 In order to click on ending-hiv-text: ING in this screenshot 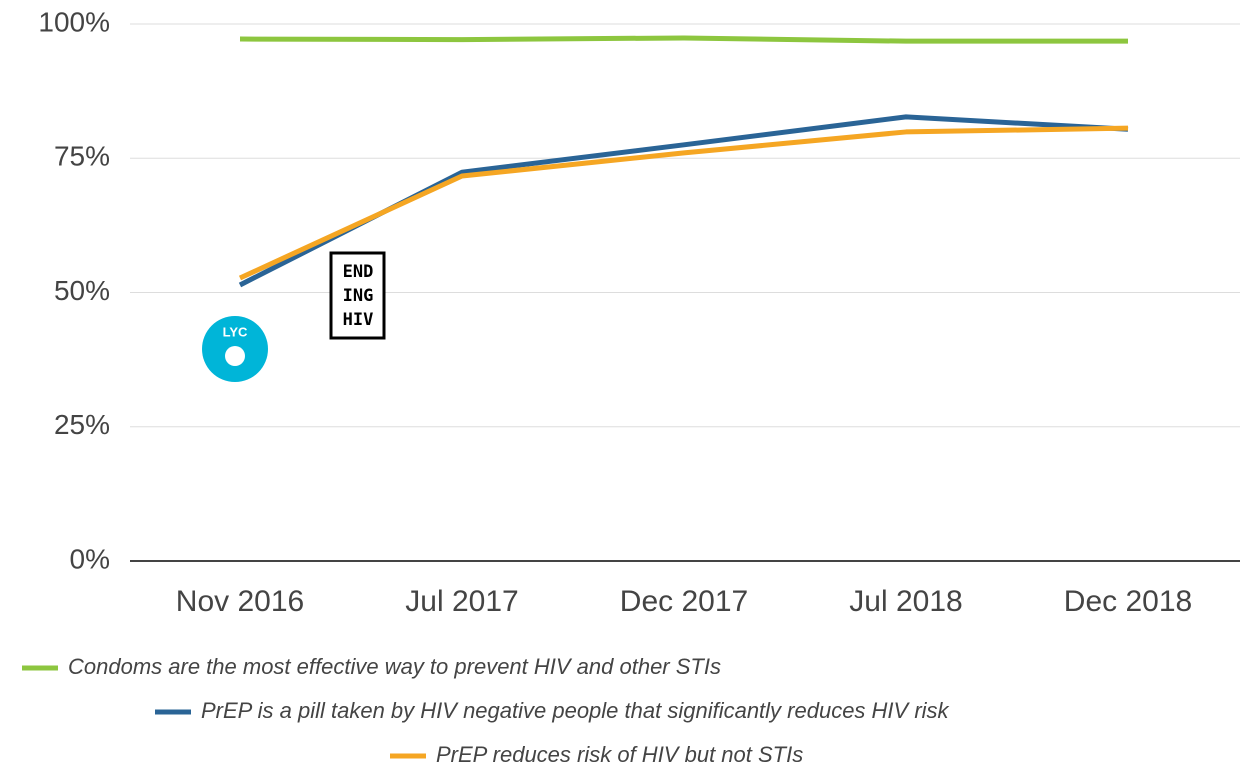, I will do `click(358, 296)`.